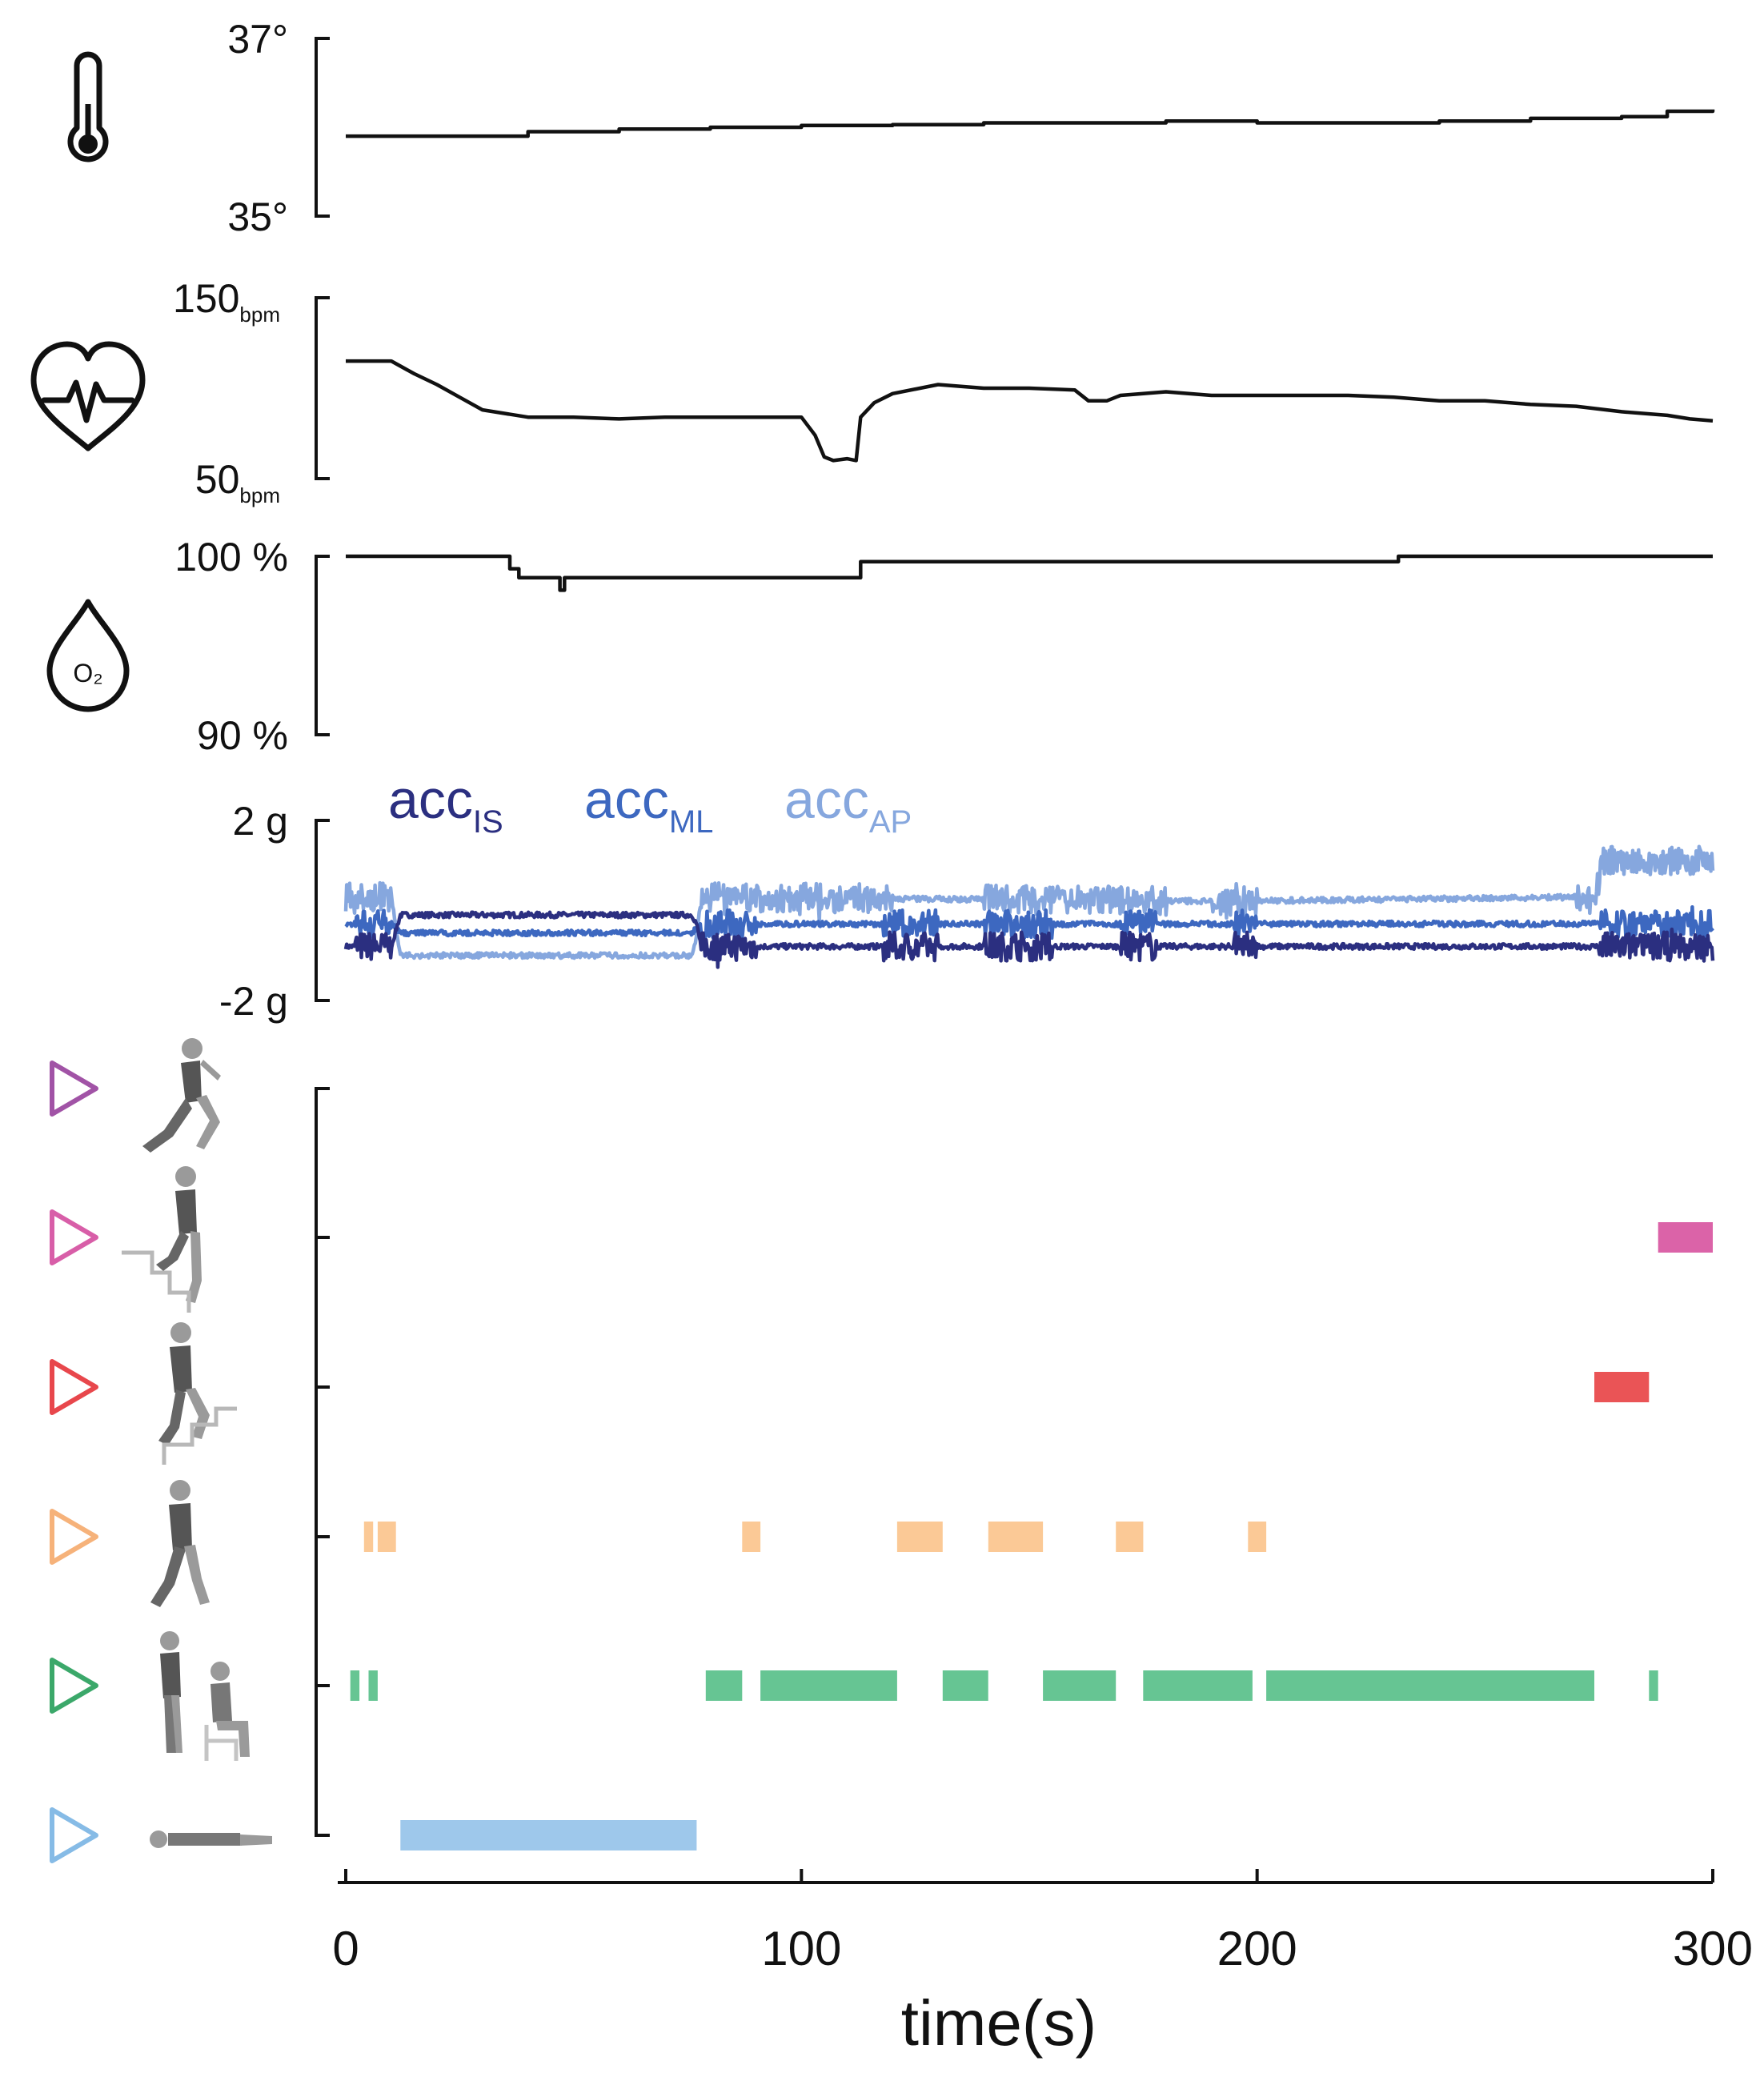  I want to click on heart-rate-panel: 150bpm 50bpm, so click(943, 391).